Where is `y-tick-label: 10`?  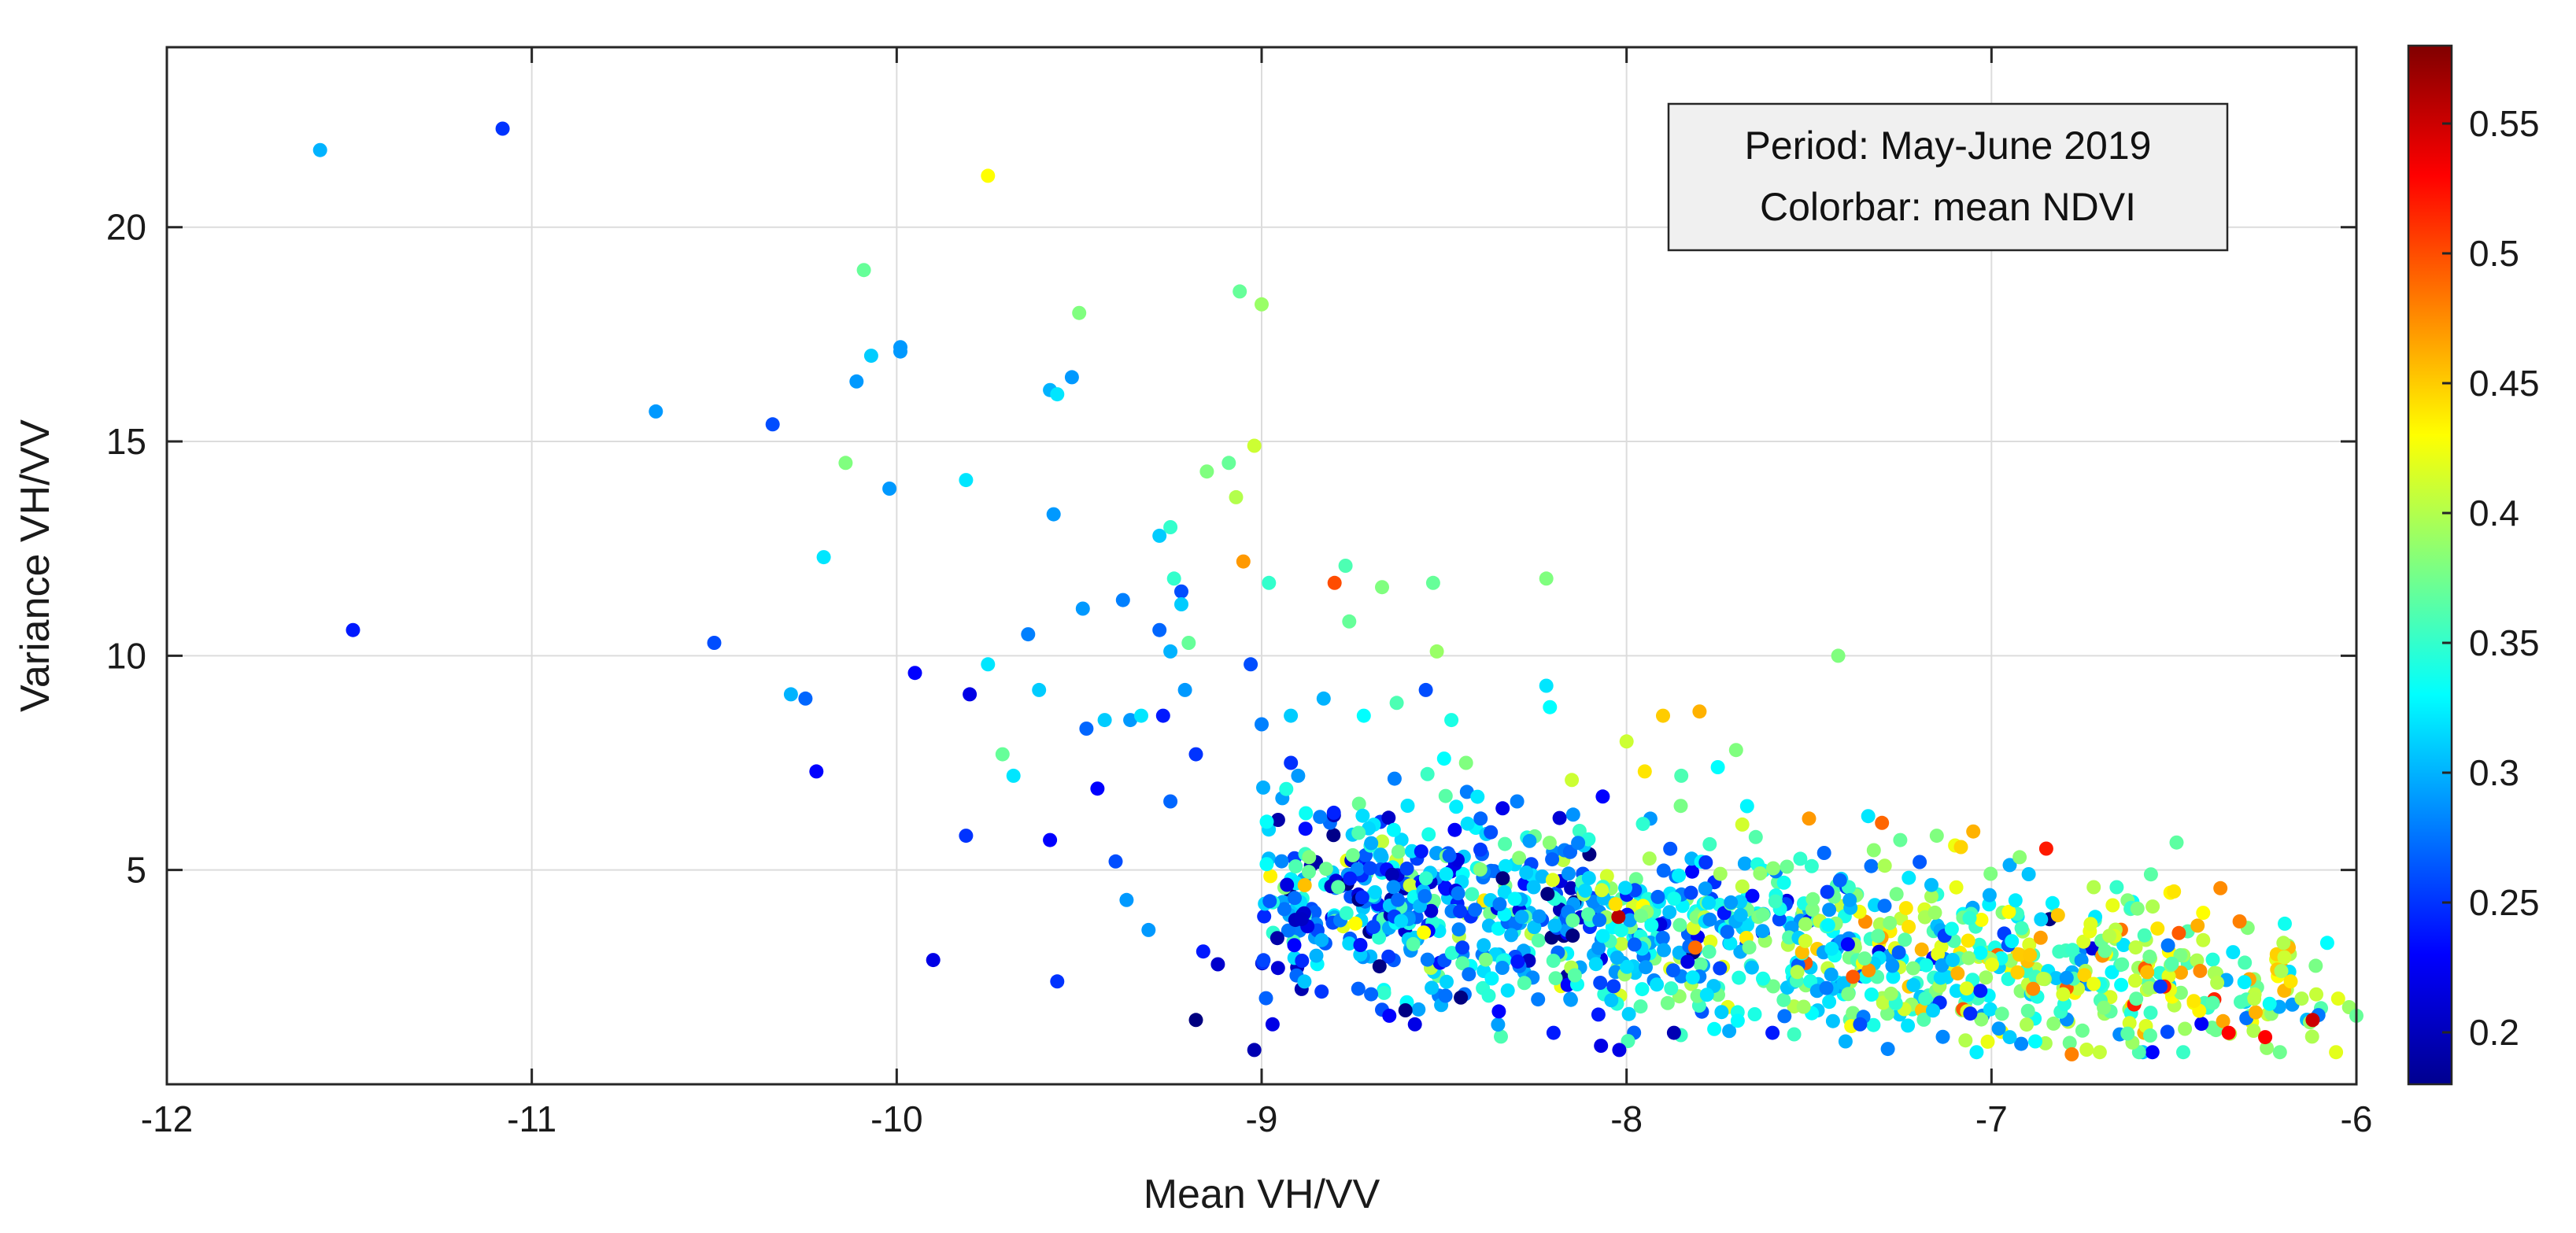
y-tick-label: 10 is located at coordinates (126, 655).